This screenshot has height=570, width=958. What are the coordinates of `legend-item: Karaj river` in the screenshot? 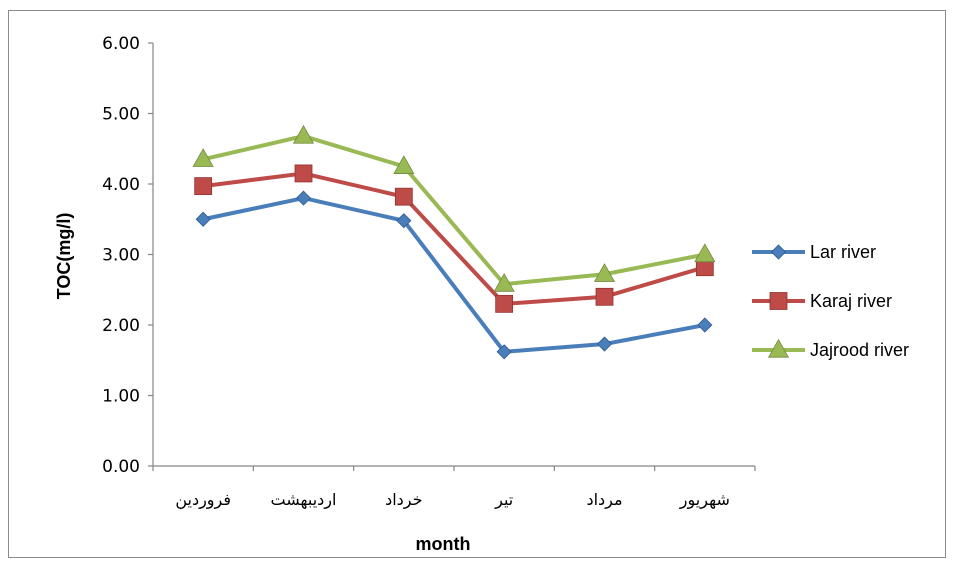 It's located at (822, 301).